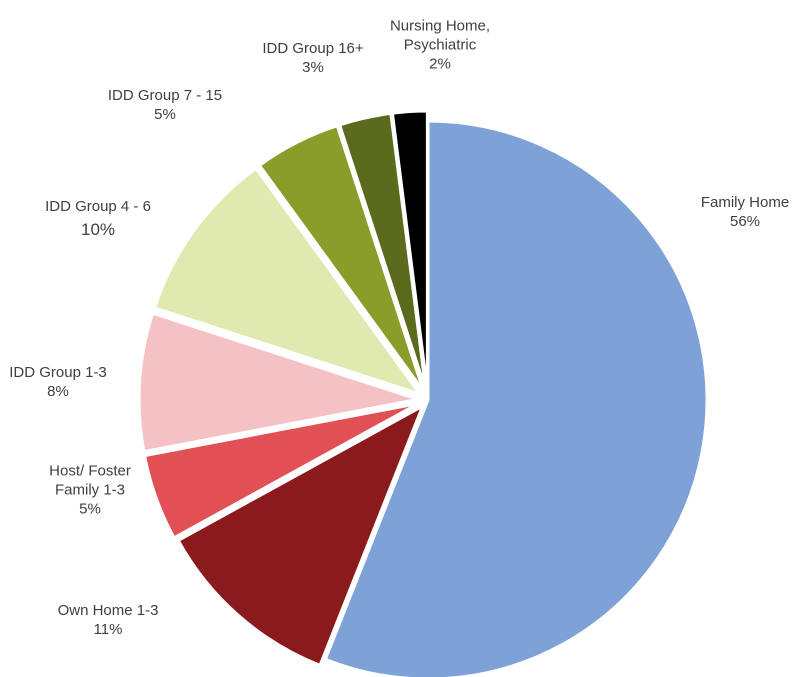 Image resolution: width=798 pixels, height=677 pixels. Describe the element at coordinates (313, 48) in the screenshot. I see `category-label: IDD Group 16+` at that location.